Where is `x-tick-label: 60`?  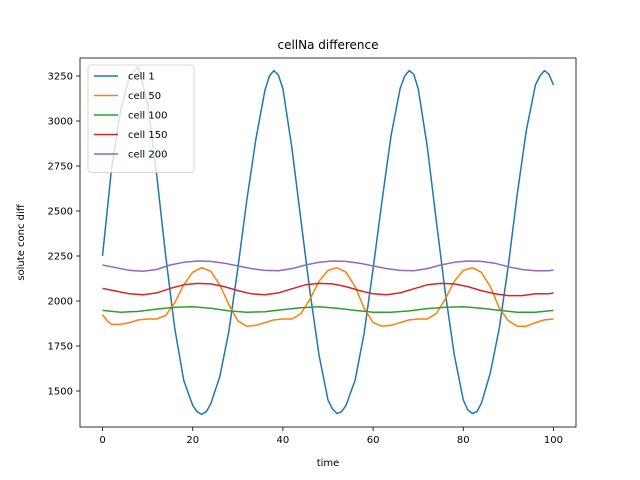
x-tick-label: 60 is located at coordinates (373, 440).